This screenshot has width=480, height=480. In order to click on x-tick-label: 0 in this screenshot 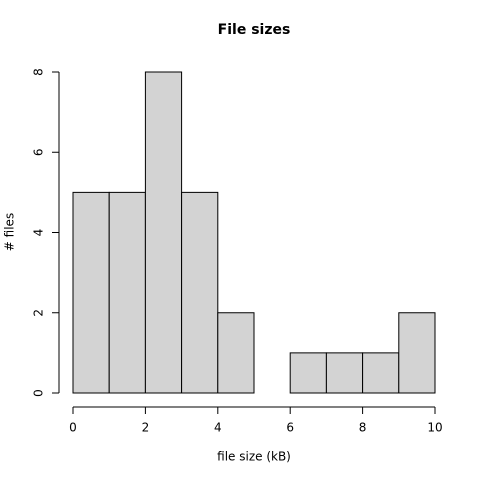, I will do `click(73, 428)`.